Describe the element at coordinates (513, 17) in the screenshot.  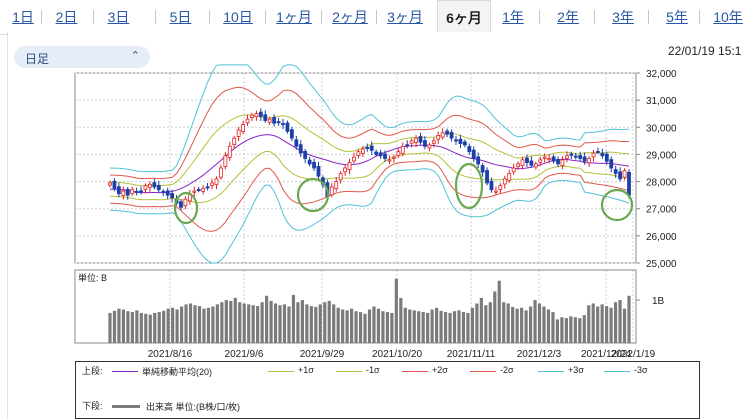
I see `tab-10: 1年` at that location.